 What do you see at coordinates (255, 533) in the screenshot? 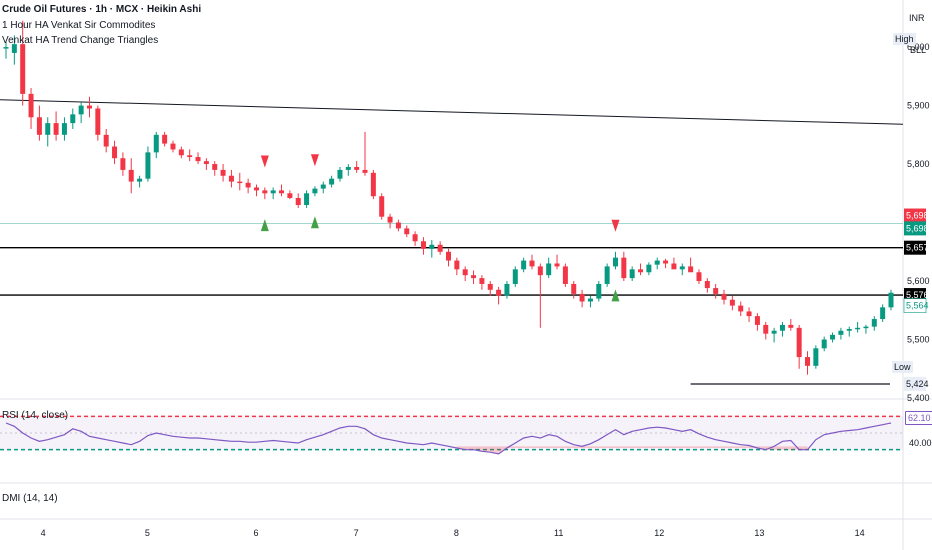
I see `time-tick-label: 6` at bounding box center [255, 533].